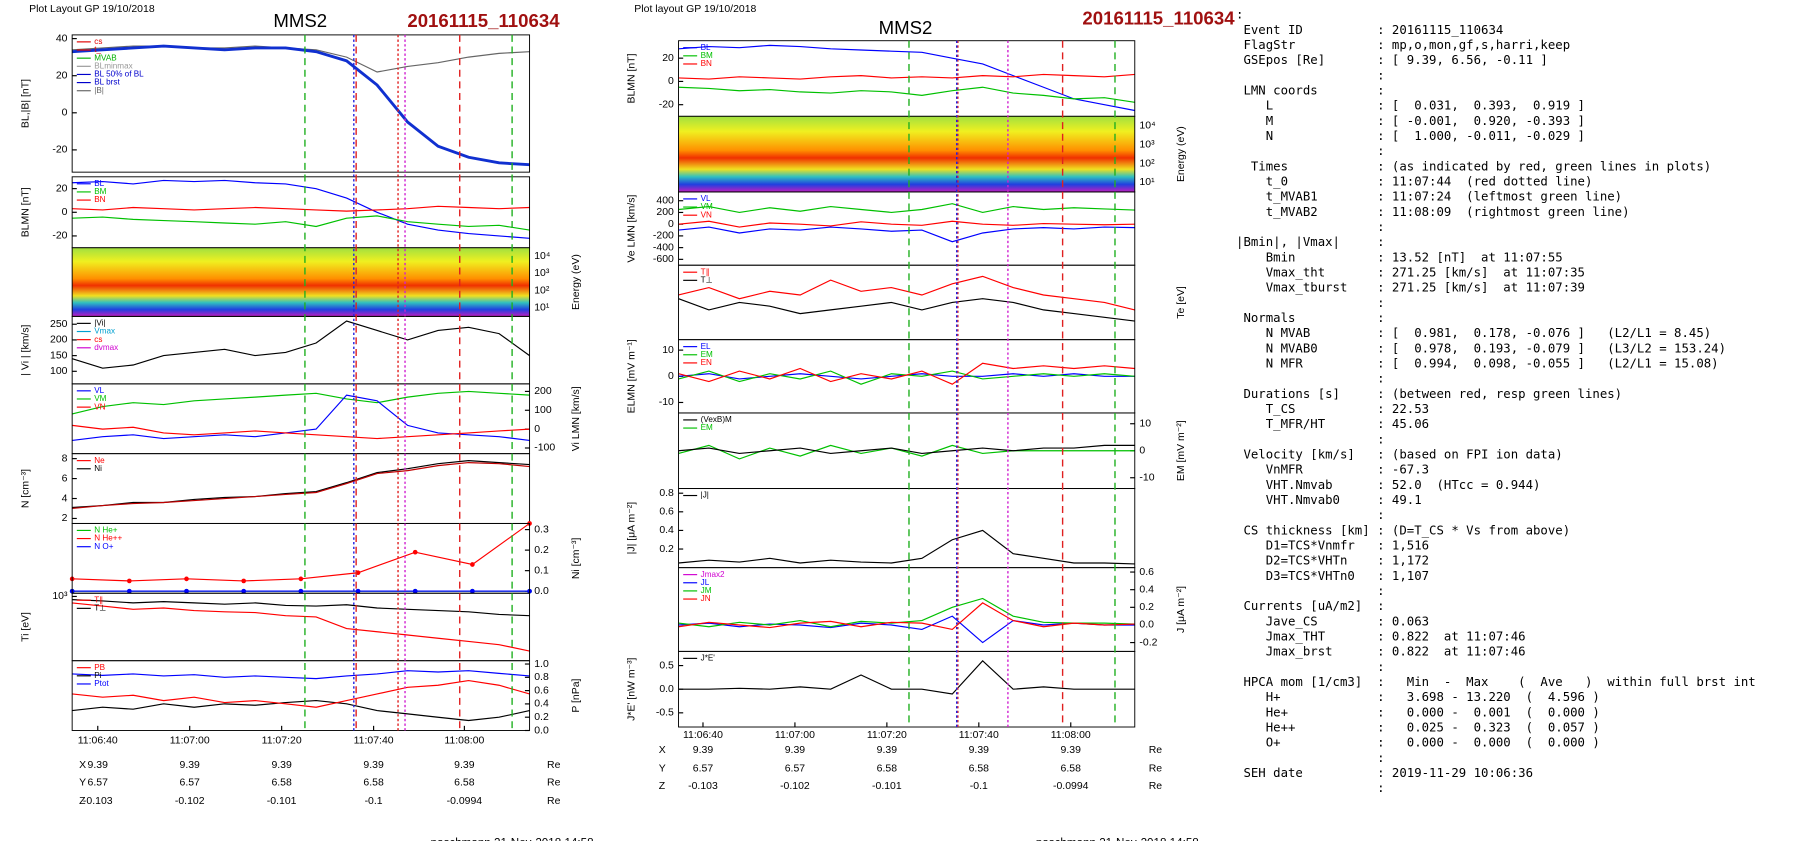 Image resolution: width=1804 pixels, height=841 pixels. Describe the element at coordinates (703, 786) in the screenshot. I see `position-cell: -0.103` at that location.